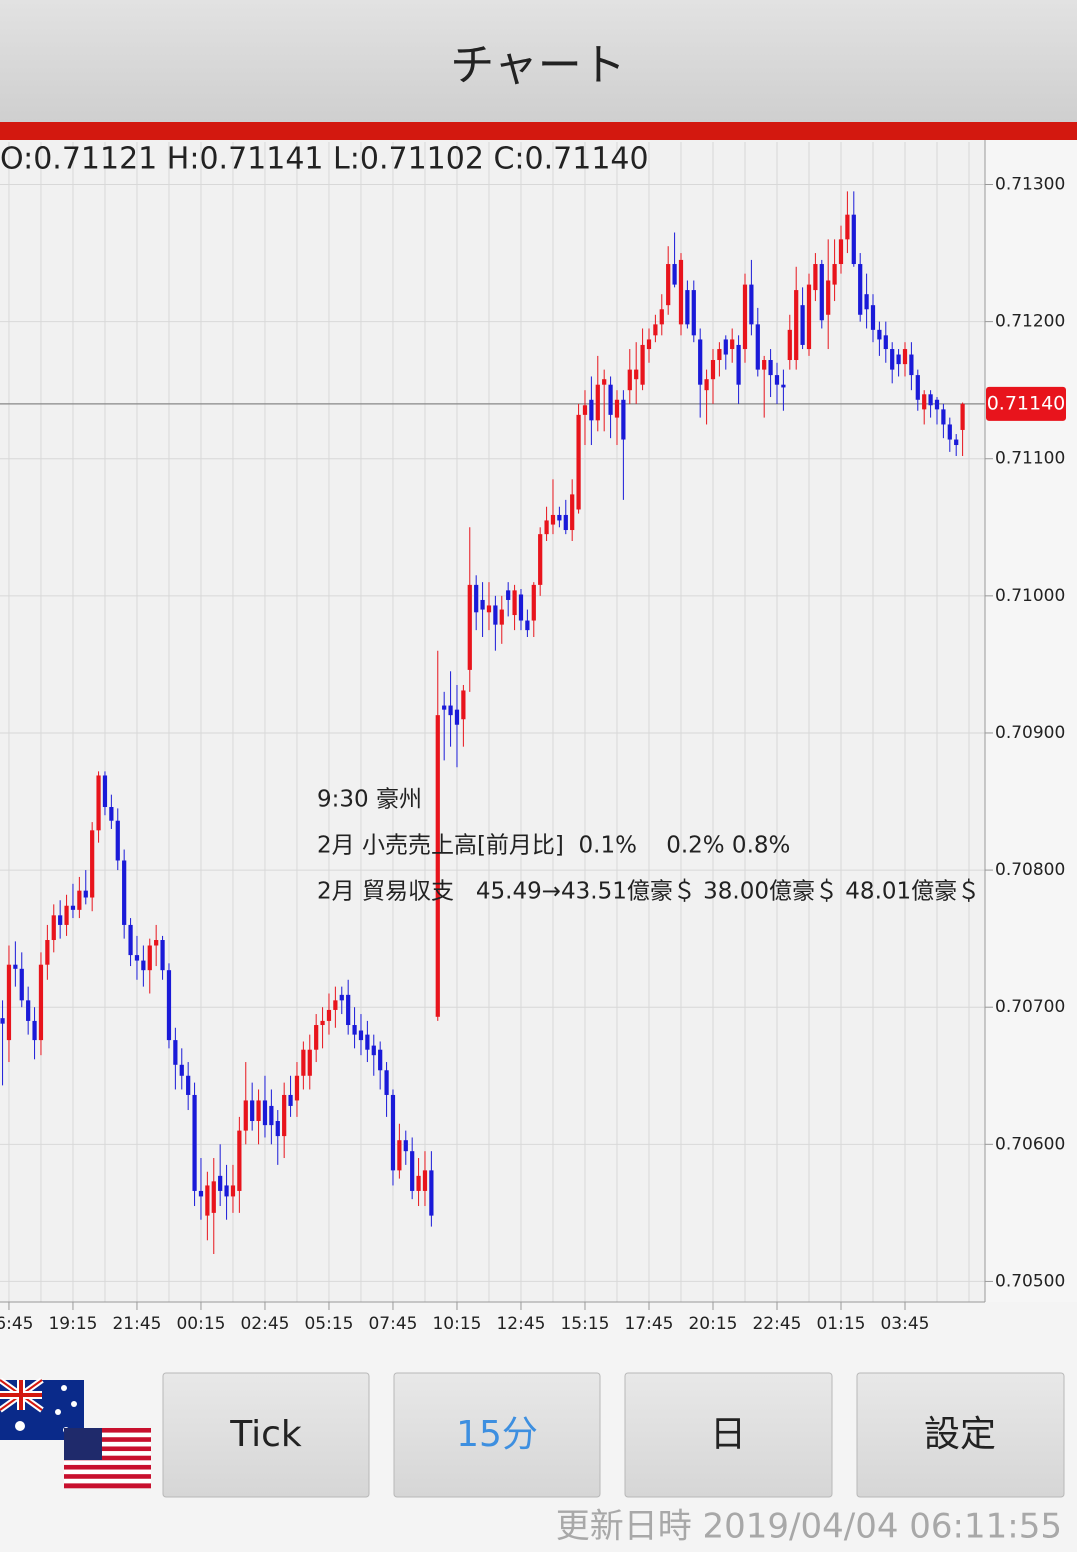 The width and height of the screenshot is (1077, 1552). I want to click on button: 日, so click(728, 1435).